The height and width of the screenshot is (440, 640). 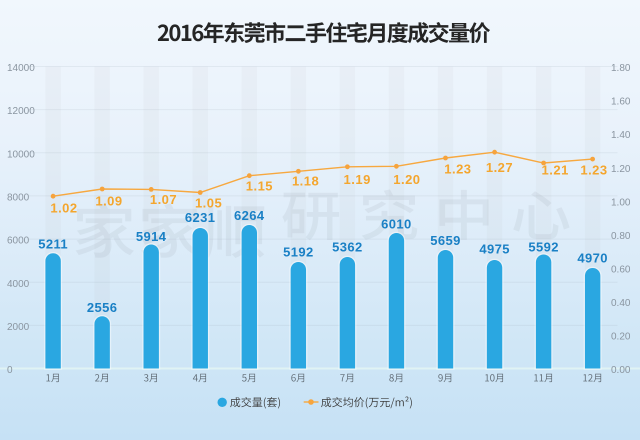 What do you see at coordinates (621, 303) in the screenshot?
I see `svg-text: 0.40` at bounding box center [621, 303].